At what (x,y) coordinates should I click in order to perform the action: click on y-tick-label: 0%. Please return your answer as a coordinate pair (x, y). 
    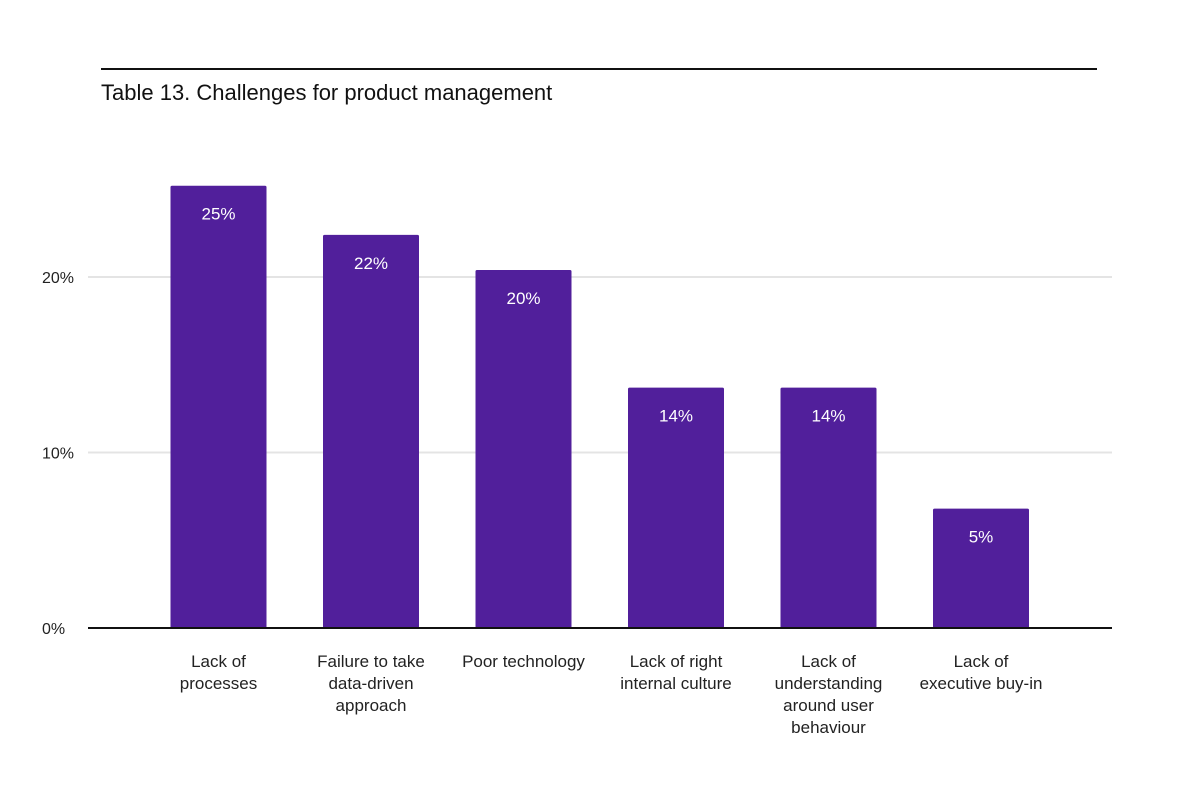
    Looking at the image, I should click on (53, 629).